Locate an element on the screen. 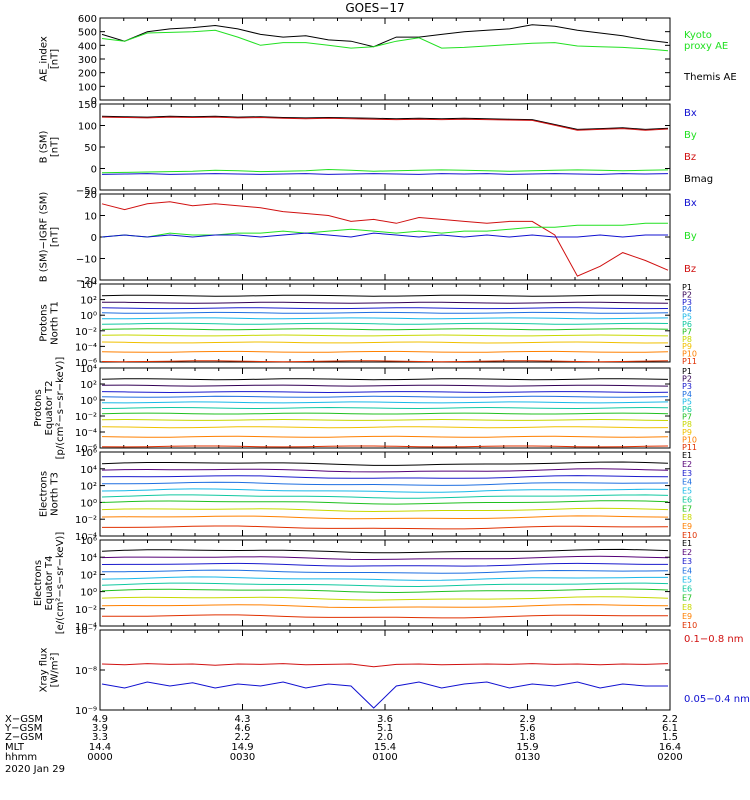 The width and height of the screenshot is (750, 800). y-tick-label: 10⁻² is located at coordinates (86, 417).